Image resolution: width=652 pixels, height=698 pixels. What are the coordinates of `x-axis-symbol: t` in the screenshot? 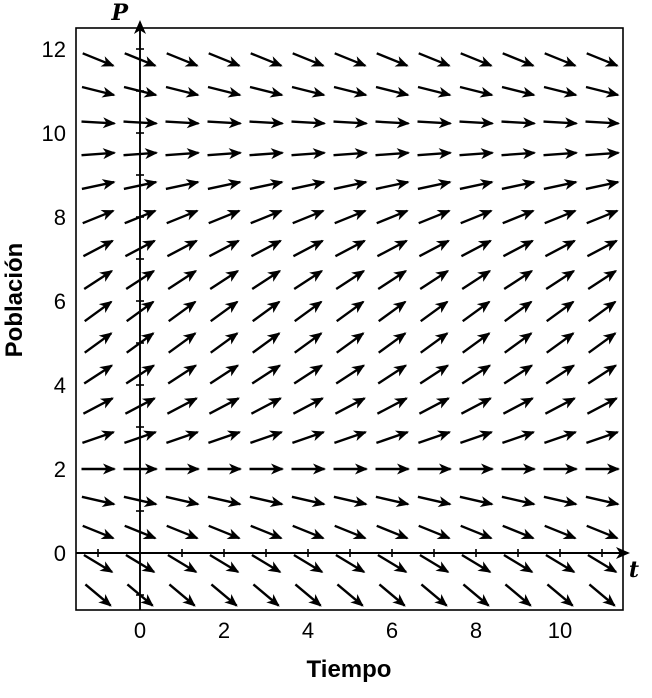 It's located at (634, 570).